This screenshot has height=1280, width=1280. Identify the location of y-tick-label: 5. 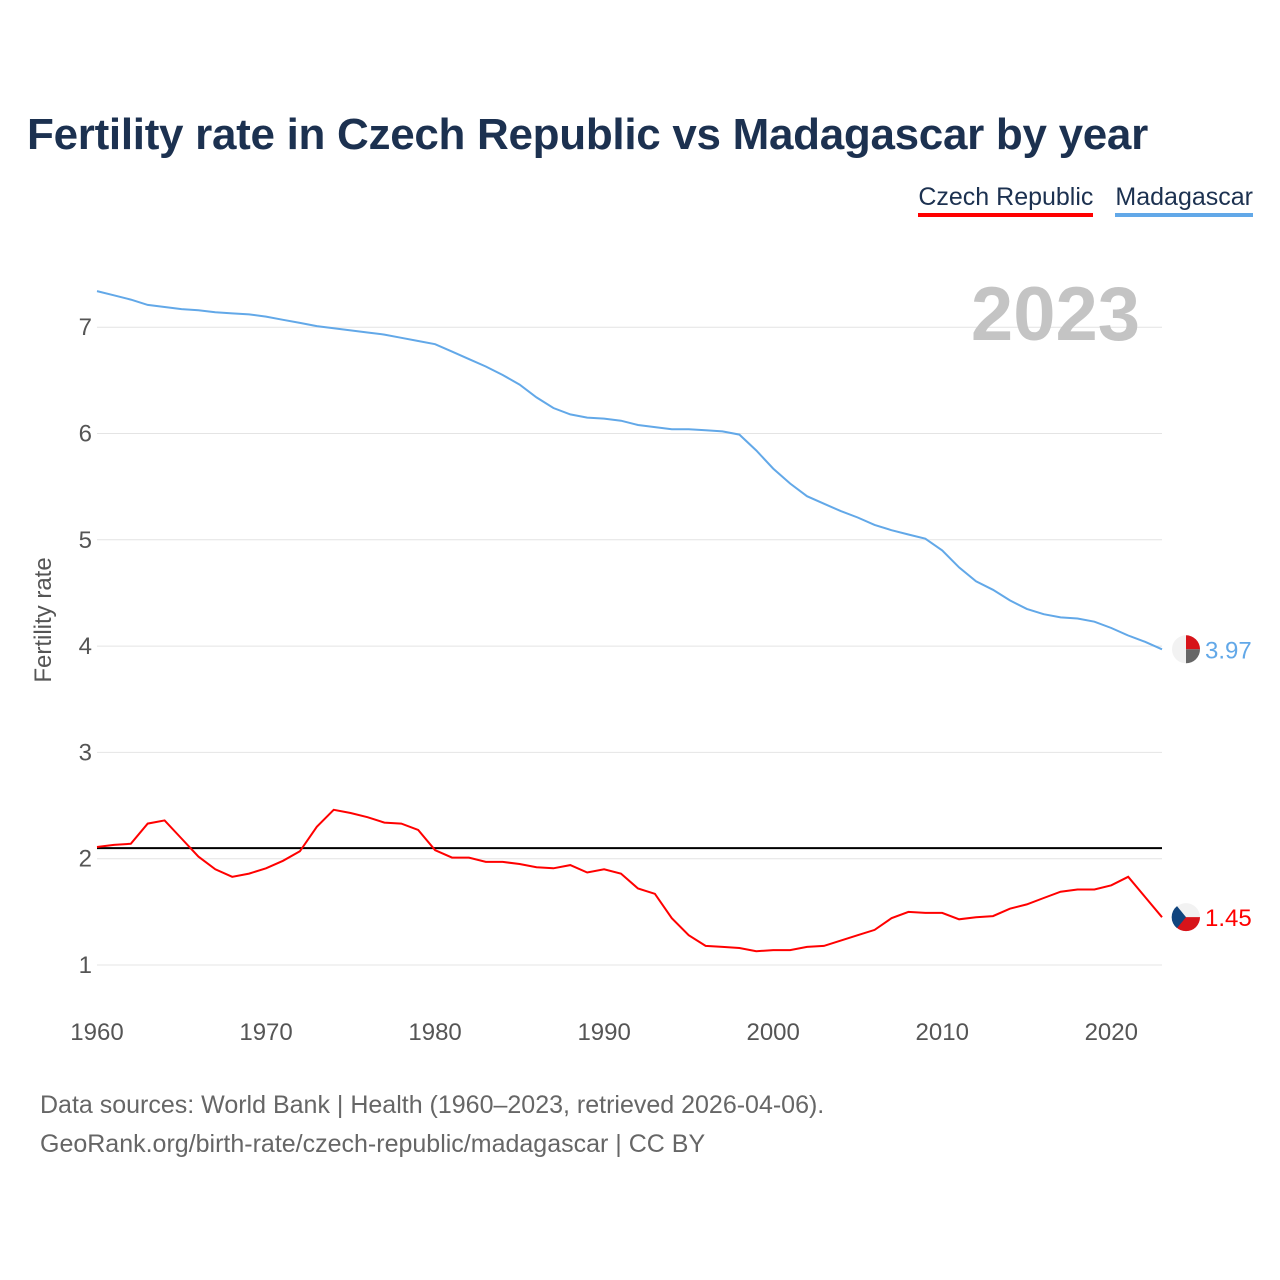
(85, 540).